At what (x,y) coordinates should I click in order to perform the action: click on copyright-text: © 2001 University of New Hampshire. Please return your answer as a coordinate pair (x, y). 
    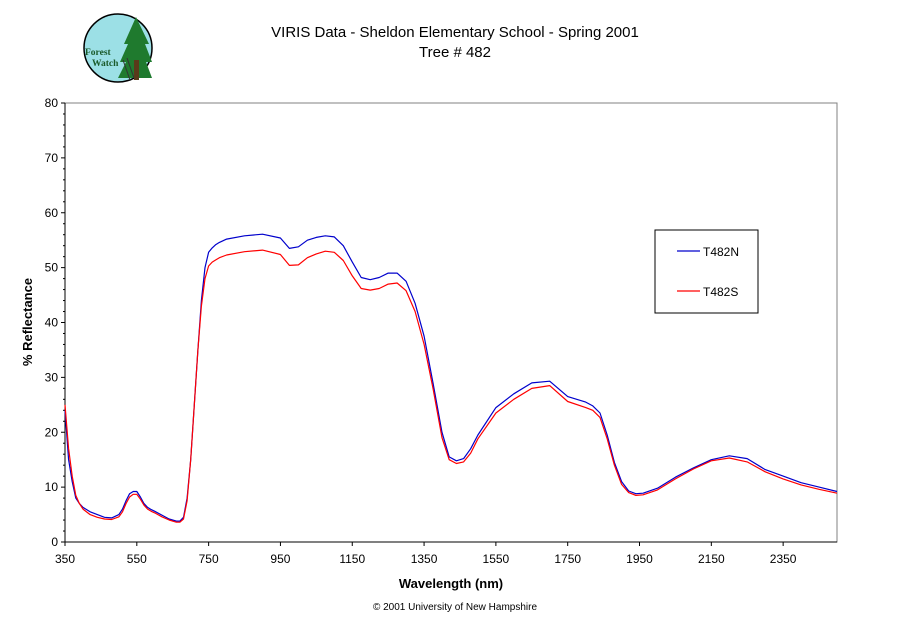
    Looking at the image, I should click on (455, 607).